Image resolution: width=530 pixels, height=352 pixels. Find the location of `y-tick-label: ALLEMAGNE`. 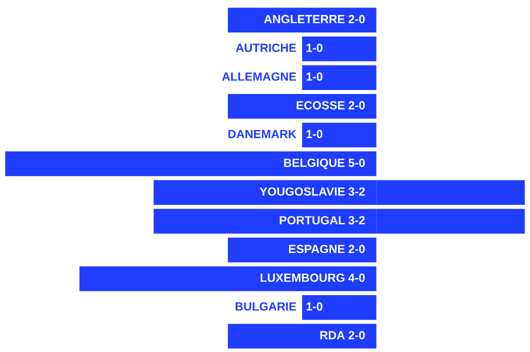

y-tick-label: ALLEMAGNE is located at coordinates (259, 76).